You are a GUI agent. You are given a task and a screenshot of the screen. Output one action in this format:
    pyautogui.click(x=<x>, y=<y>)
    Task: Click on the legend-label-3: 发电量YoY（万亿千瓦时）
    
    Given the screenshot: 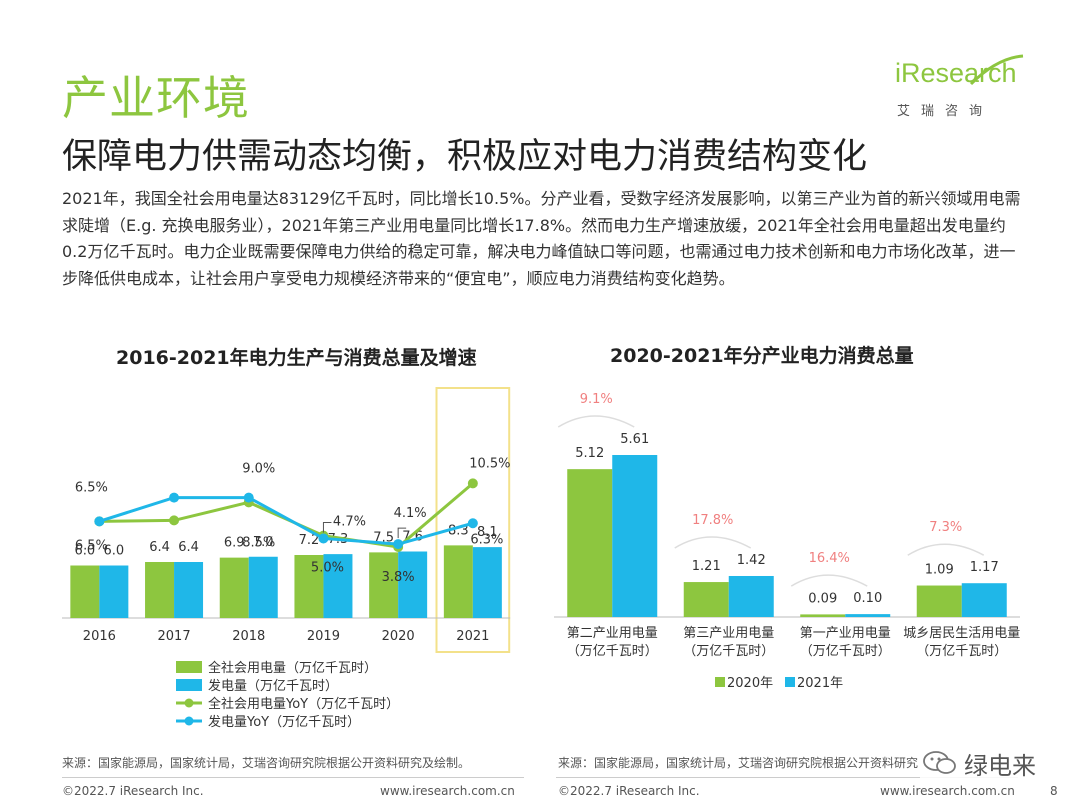 What is the action you would take?
    pyautogui.click(x=284, y=722)
    